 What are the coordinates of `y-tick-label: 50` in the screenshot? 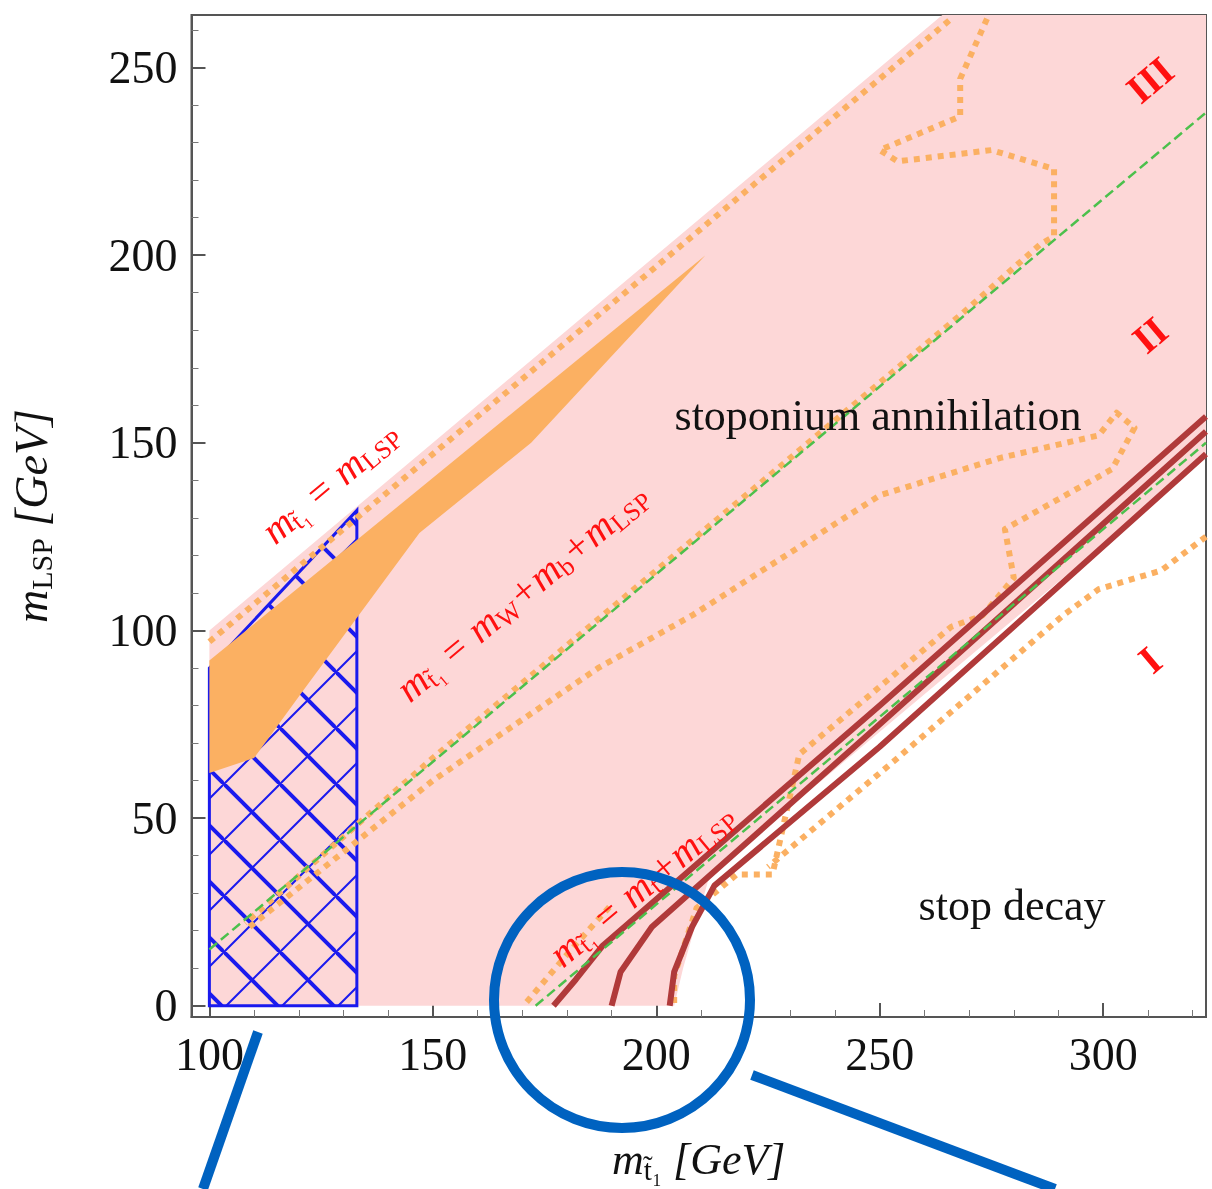 It's located at (154, 818).